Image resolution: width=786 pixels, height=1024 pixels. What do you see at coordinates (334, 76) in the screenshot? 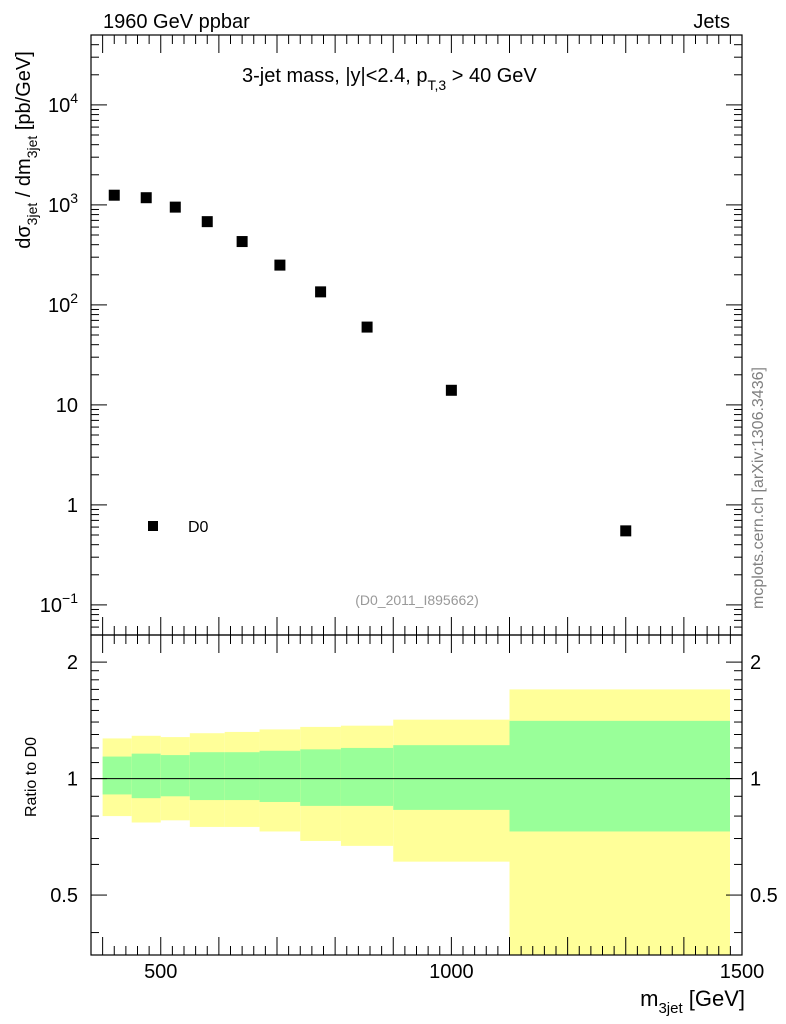
I see `plot-title-main: 3-jet mass, |y|<2.4, p` at bounding box center [334, 76].